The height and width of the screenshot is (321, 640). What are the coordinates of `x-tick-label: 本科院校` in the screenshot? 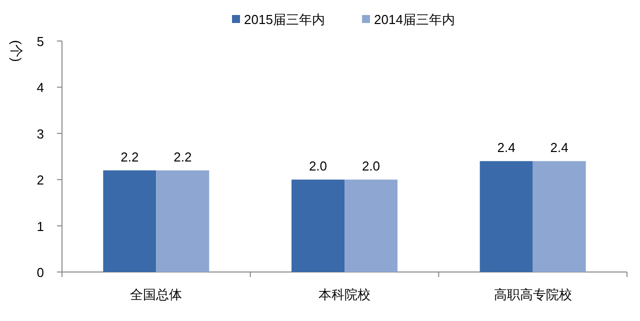 It's located at (344, 294).